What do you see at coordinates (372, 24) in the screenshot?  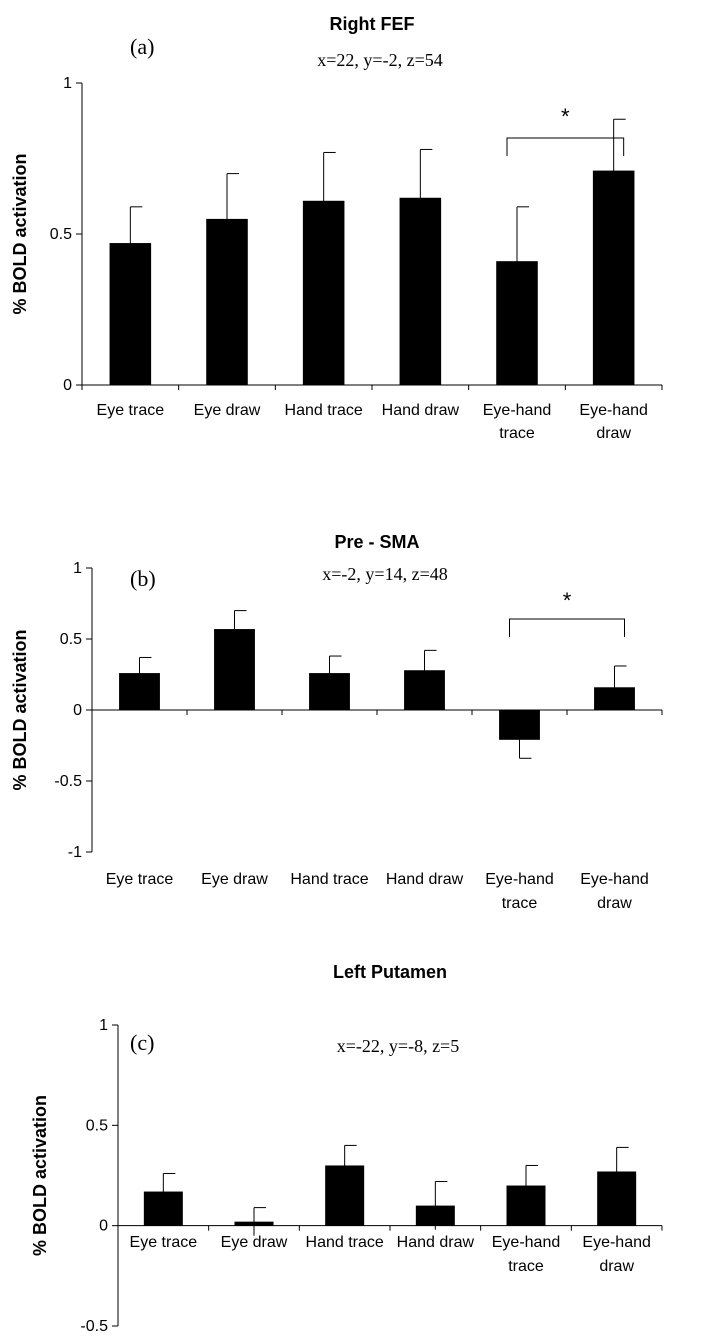 I see `chart-title: Right FEF` at bounding box center [372, 24].